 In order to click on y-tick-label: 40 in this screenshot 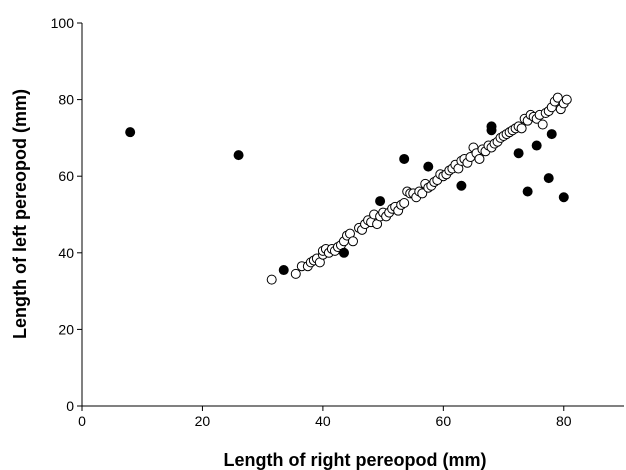, I will do `click(66, 253)`.